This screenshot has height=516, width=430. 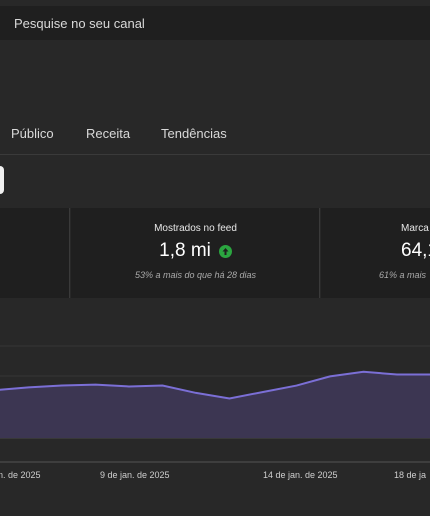 What do you see at coordinates (79, 23) in the screenshot?
I see `search-placeholder: Pesquise no seu canal` at bounding box center [79, 23].